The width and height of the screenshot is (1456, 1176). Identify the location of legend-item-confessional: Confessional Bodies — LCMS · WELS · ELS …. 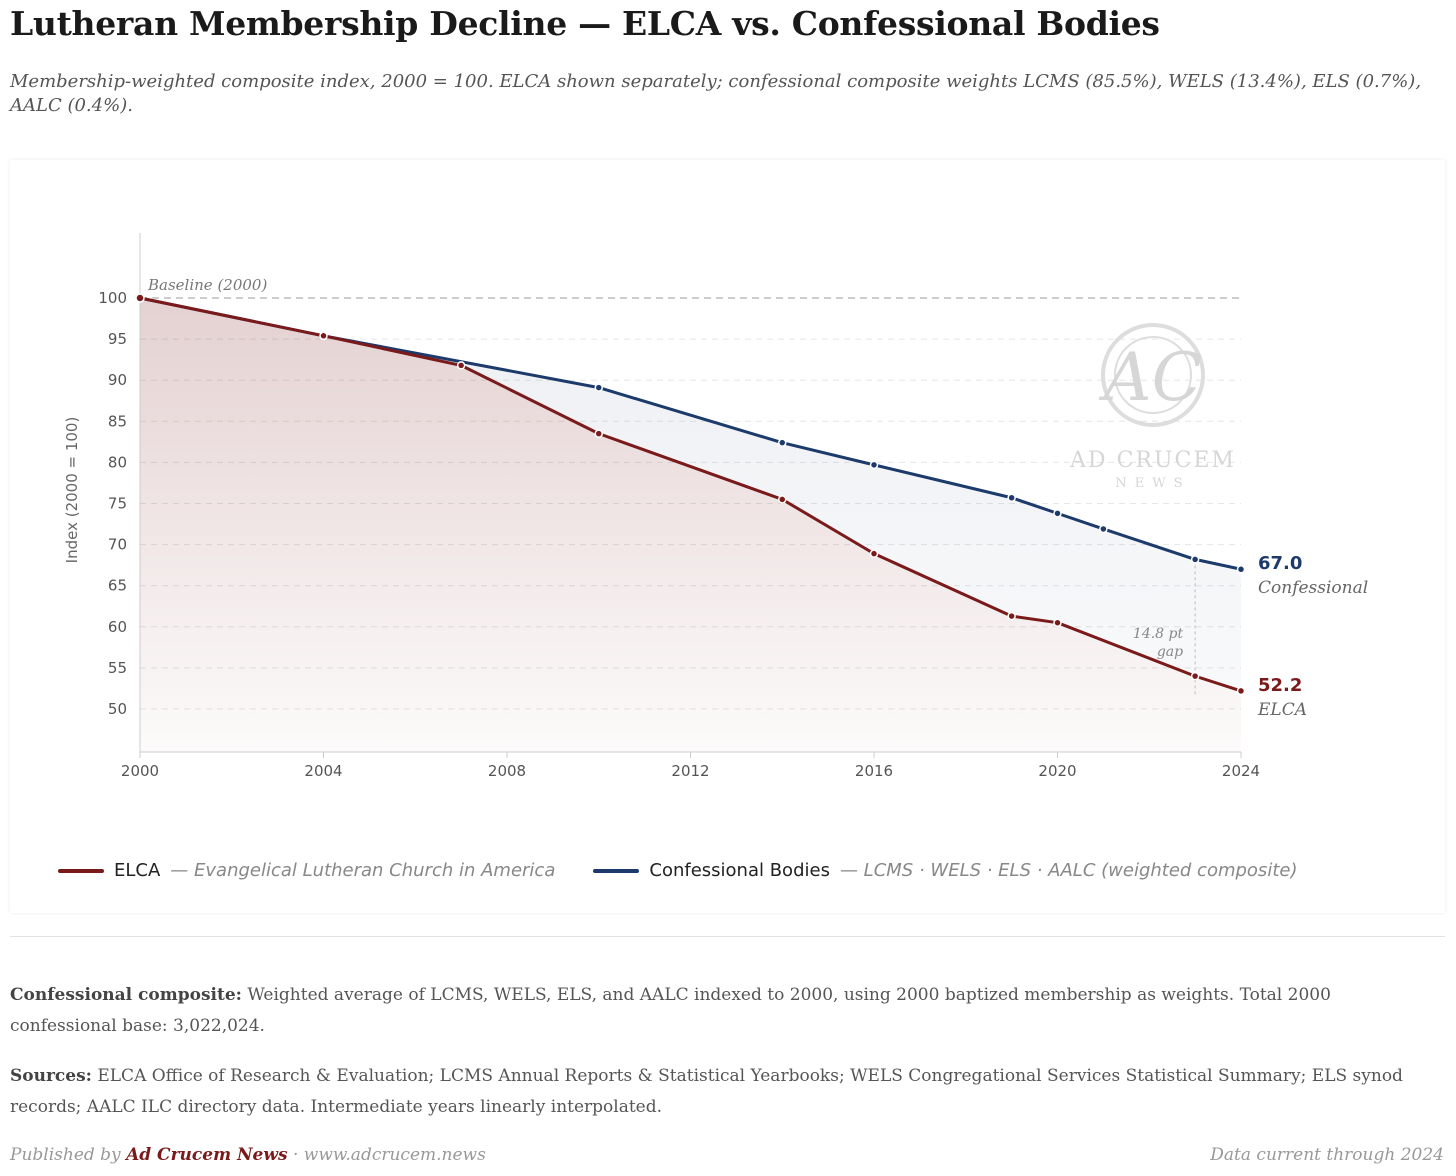
(945, 870).